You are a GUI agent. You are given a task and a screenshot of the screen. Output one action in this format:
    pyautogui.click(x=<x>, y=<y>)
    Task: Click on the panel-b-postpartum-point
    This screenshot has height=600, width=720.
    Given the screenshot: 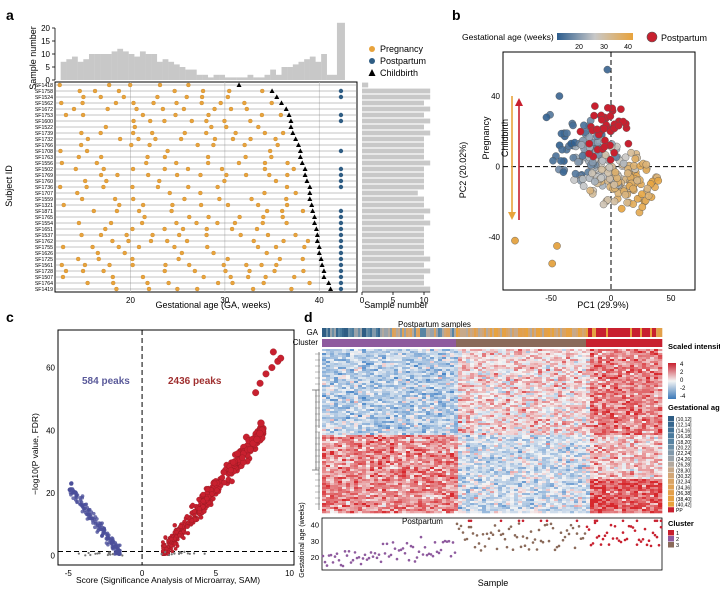 What is the action you would take?
    pyautogui.click(x=589, y=143)
    